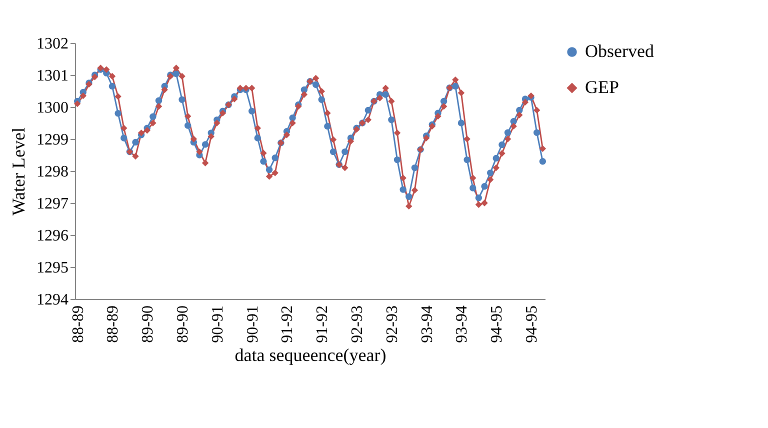 The height and width of the screenshot is (428, 768). I want to click on y-tick-label: 1297, so click(52, 204).